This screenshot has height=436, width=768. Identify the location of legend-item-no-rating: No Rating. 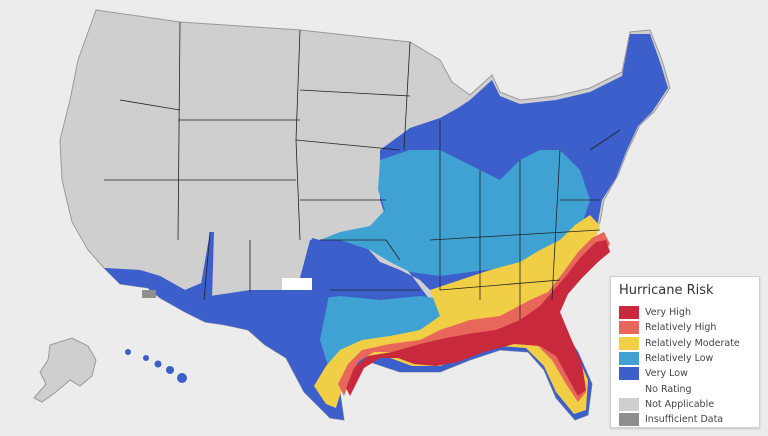
(685, 388).